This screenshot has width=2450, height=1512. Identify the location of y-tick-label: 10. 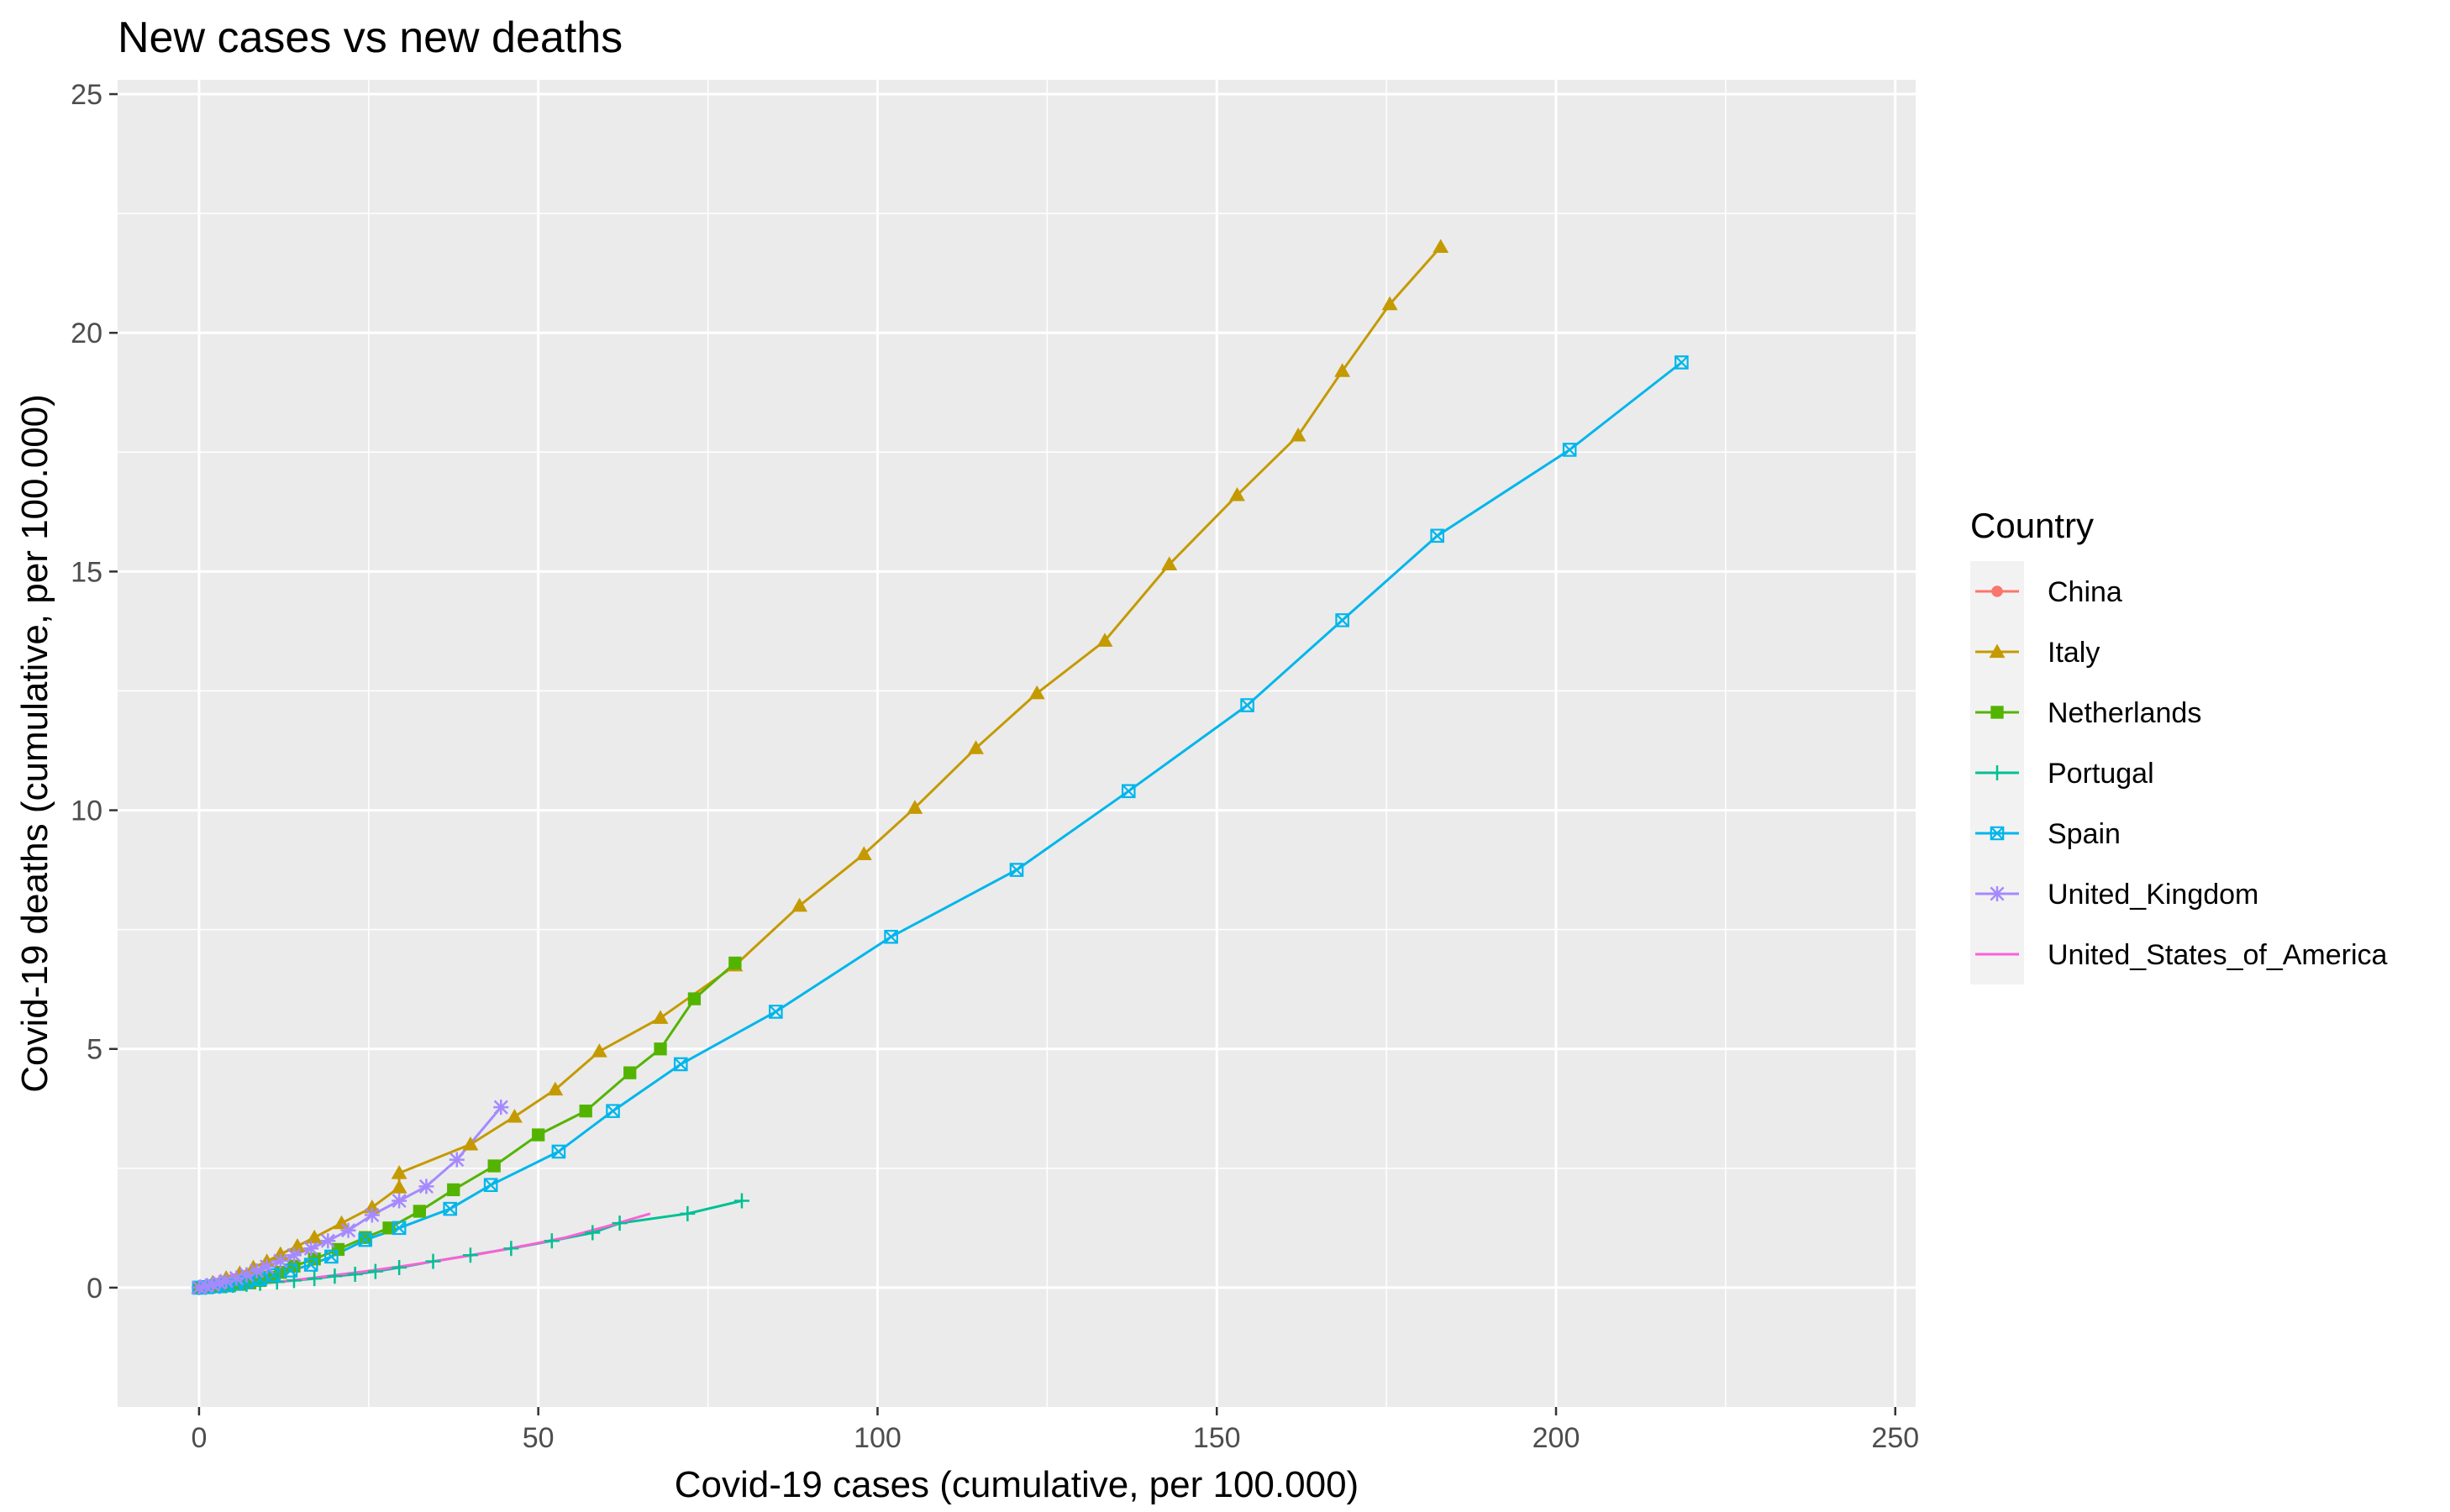
(87, 811).